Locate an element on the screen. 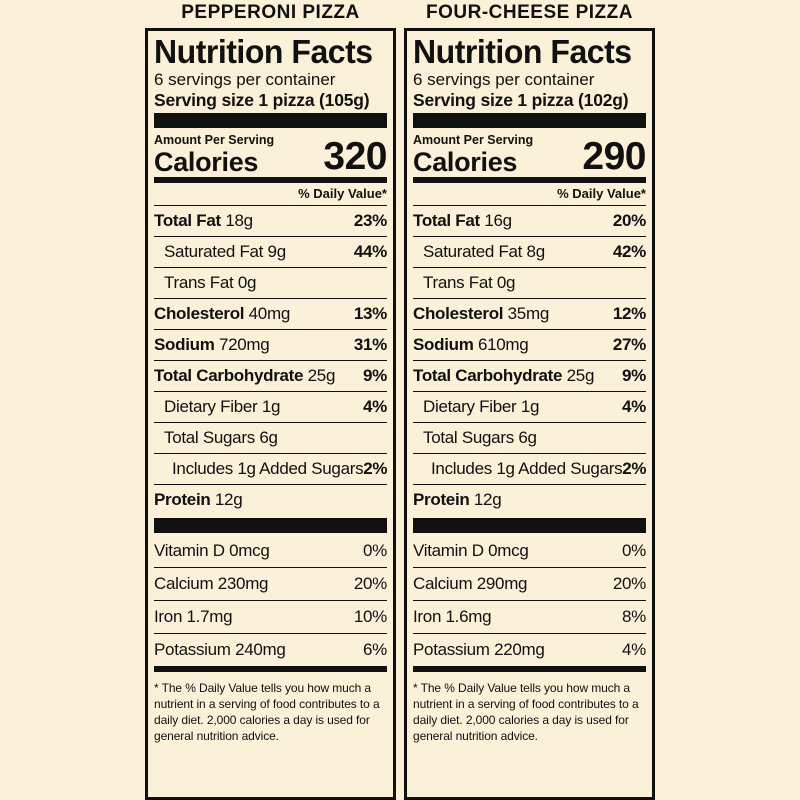  vitamin-daily-value: 4% is located at coordinates (634, 649).